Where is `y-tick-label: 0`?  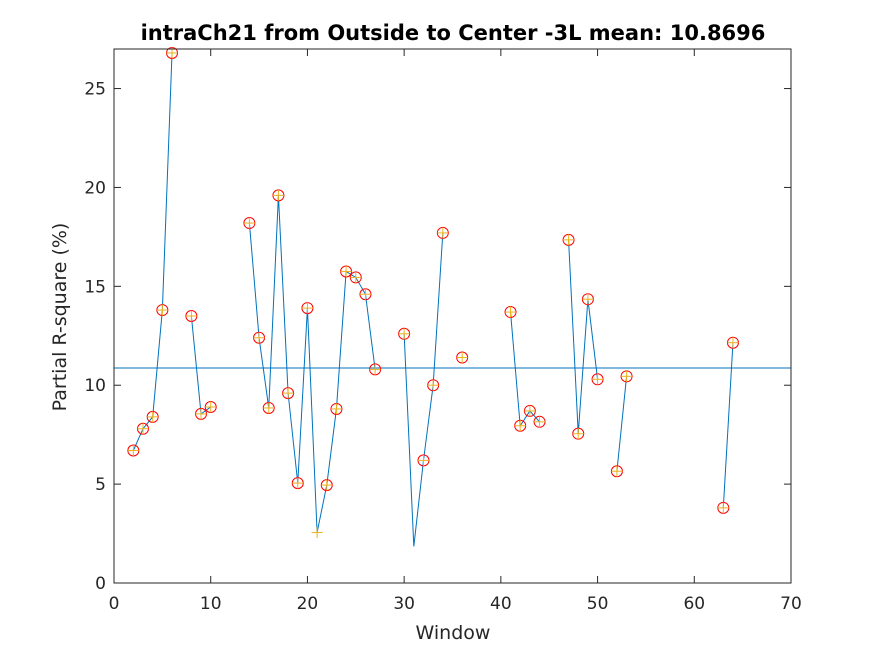
y-tick-label: 0 is located at coordinates (100, 584).